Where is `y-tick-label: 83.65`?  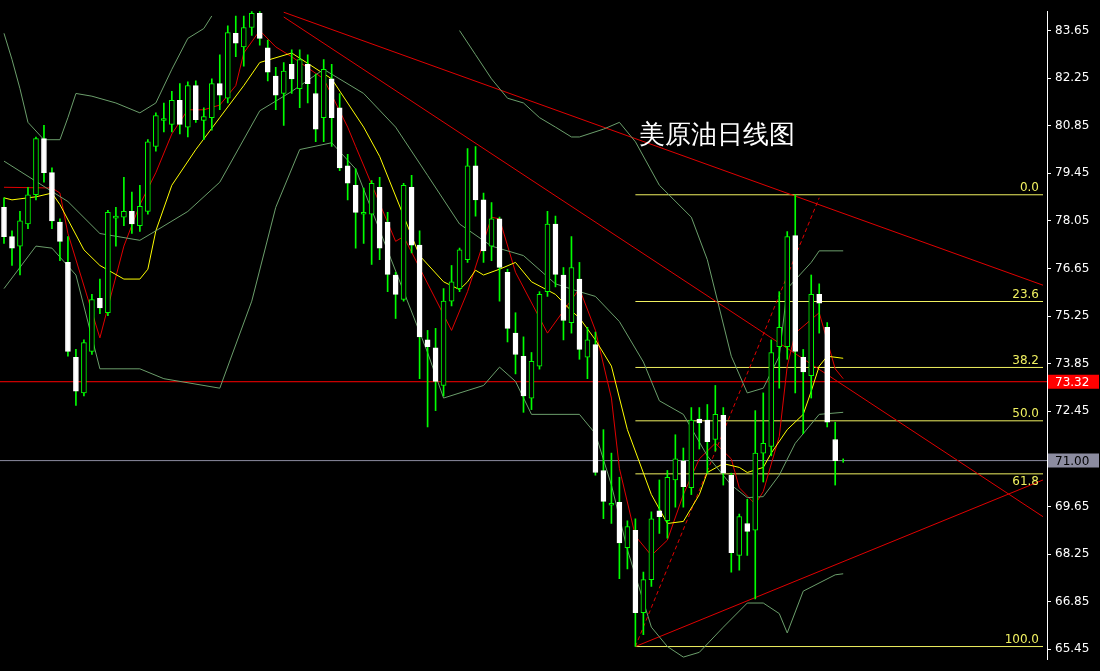 y-tick-label: 83.65 is located at coordinates (1072, 29).